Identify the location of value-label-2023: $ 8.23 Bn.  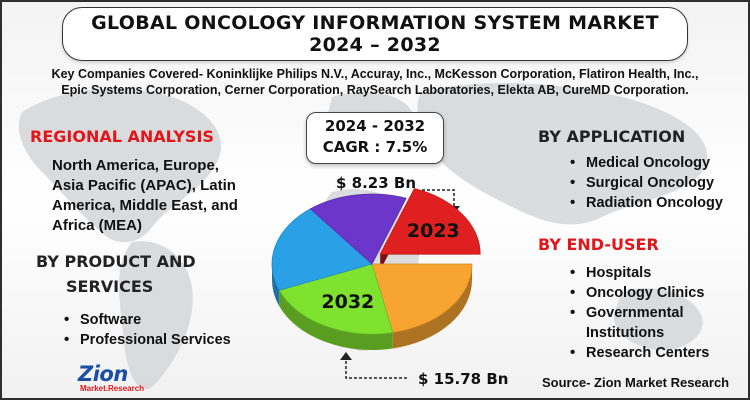
(376, 183).